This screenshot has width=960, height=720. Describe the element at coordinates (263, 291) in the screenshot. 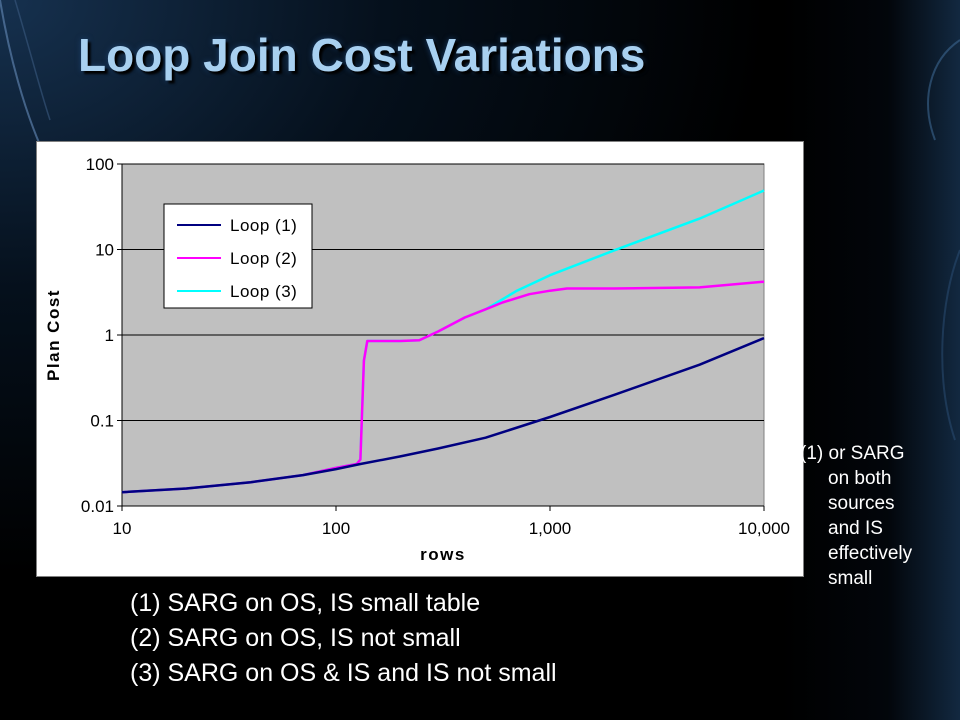

I see `legend-label-loop-3: Loop (3)` at that location.